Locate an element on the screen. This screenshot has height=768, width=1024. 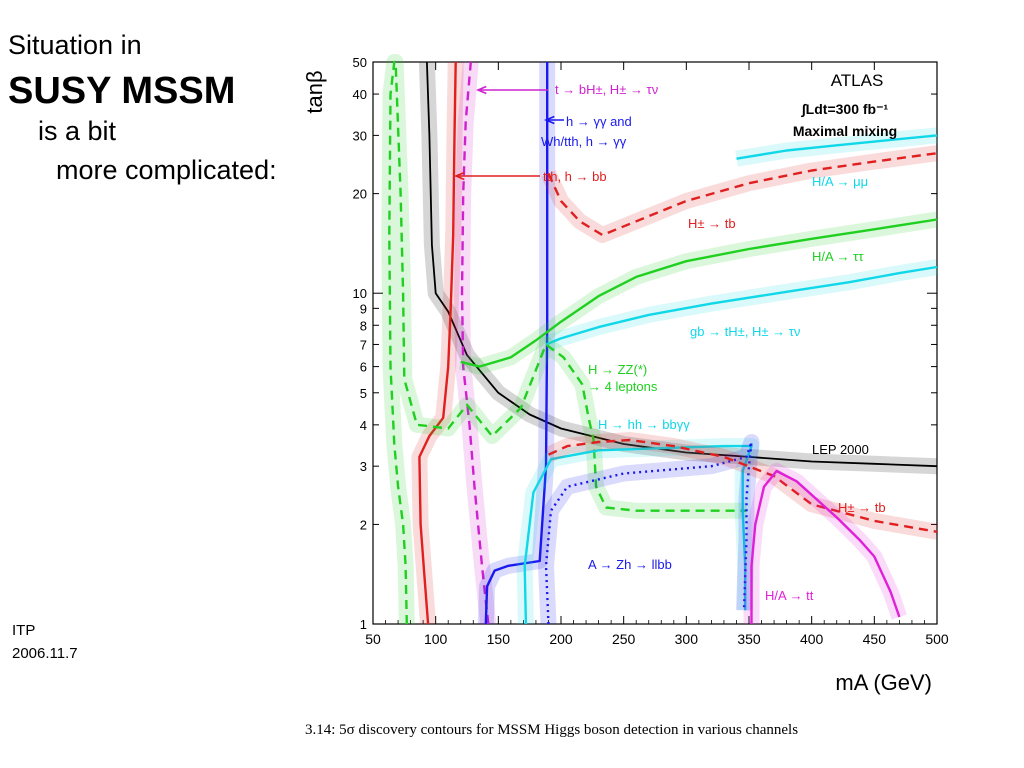
annotation-14: H/A → tt is located at coordinates (789, 595).